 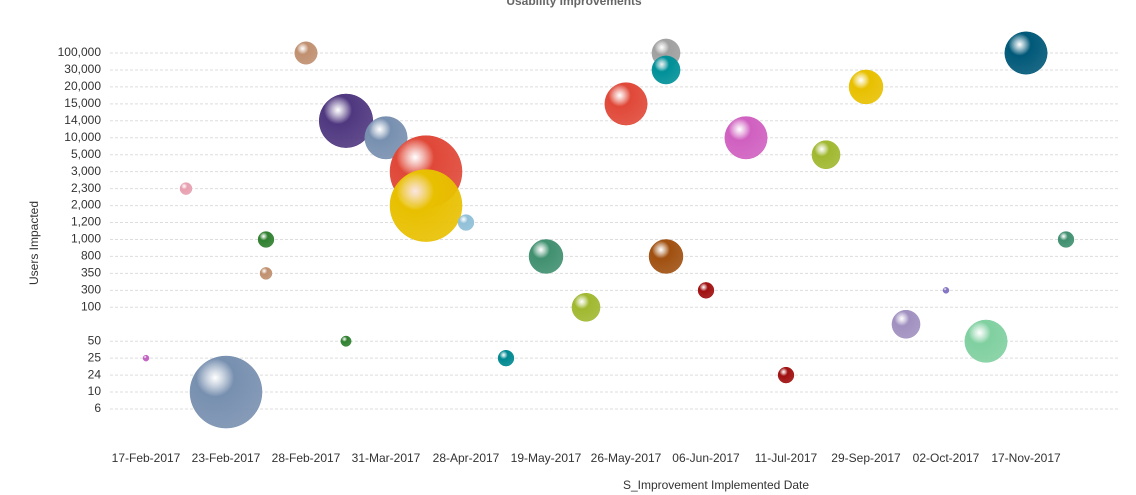 What do you see at coordinates (786, 458) in the screenshot?
I see `x-tick-label: 11-Jul-2017` at bounding box center [786, 458].